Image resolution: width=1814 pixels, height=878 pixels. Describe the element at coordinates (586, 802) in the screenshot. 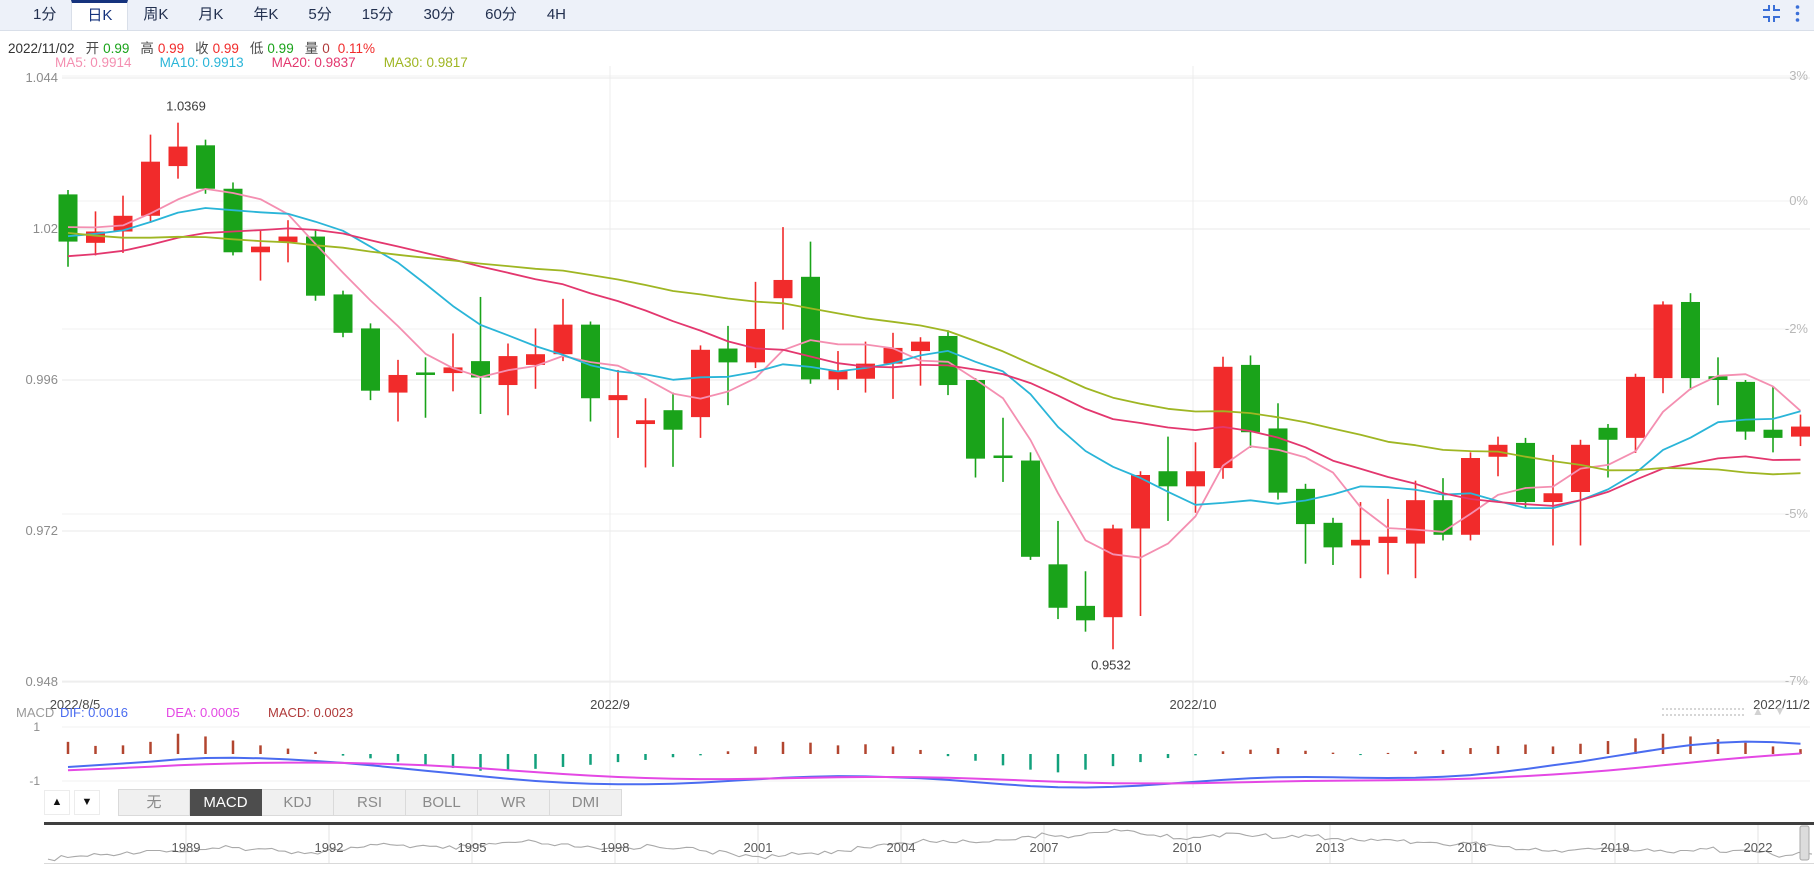

I see `indicator-tab-DMI: DMI` at that location.